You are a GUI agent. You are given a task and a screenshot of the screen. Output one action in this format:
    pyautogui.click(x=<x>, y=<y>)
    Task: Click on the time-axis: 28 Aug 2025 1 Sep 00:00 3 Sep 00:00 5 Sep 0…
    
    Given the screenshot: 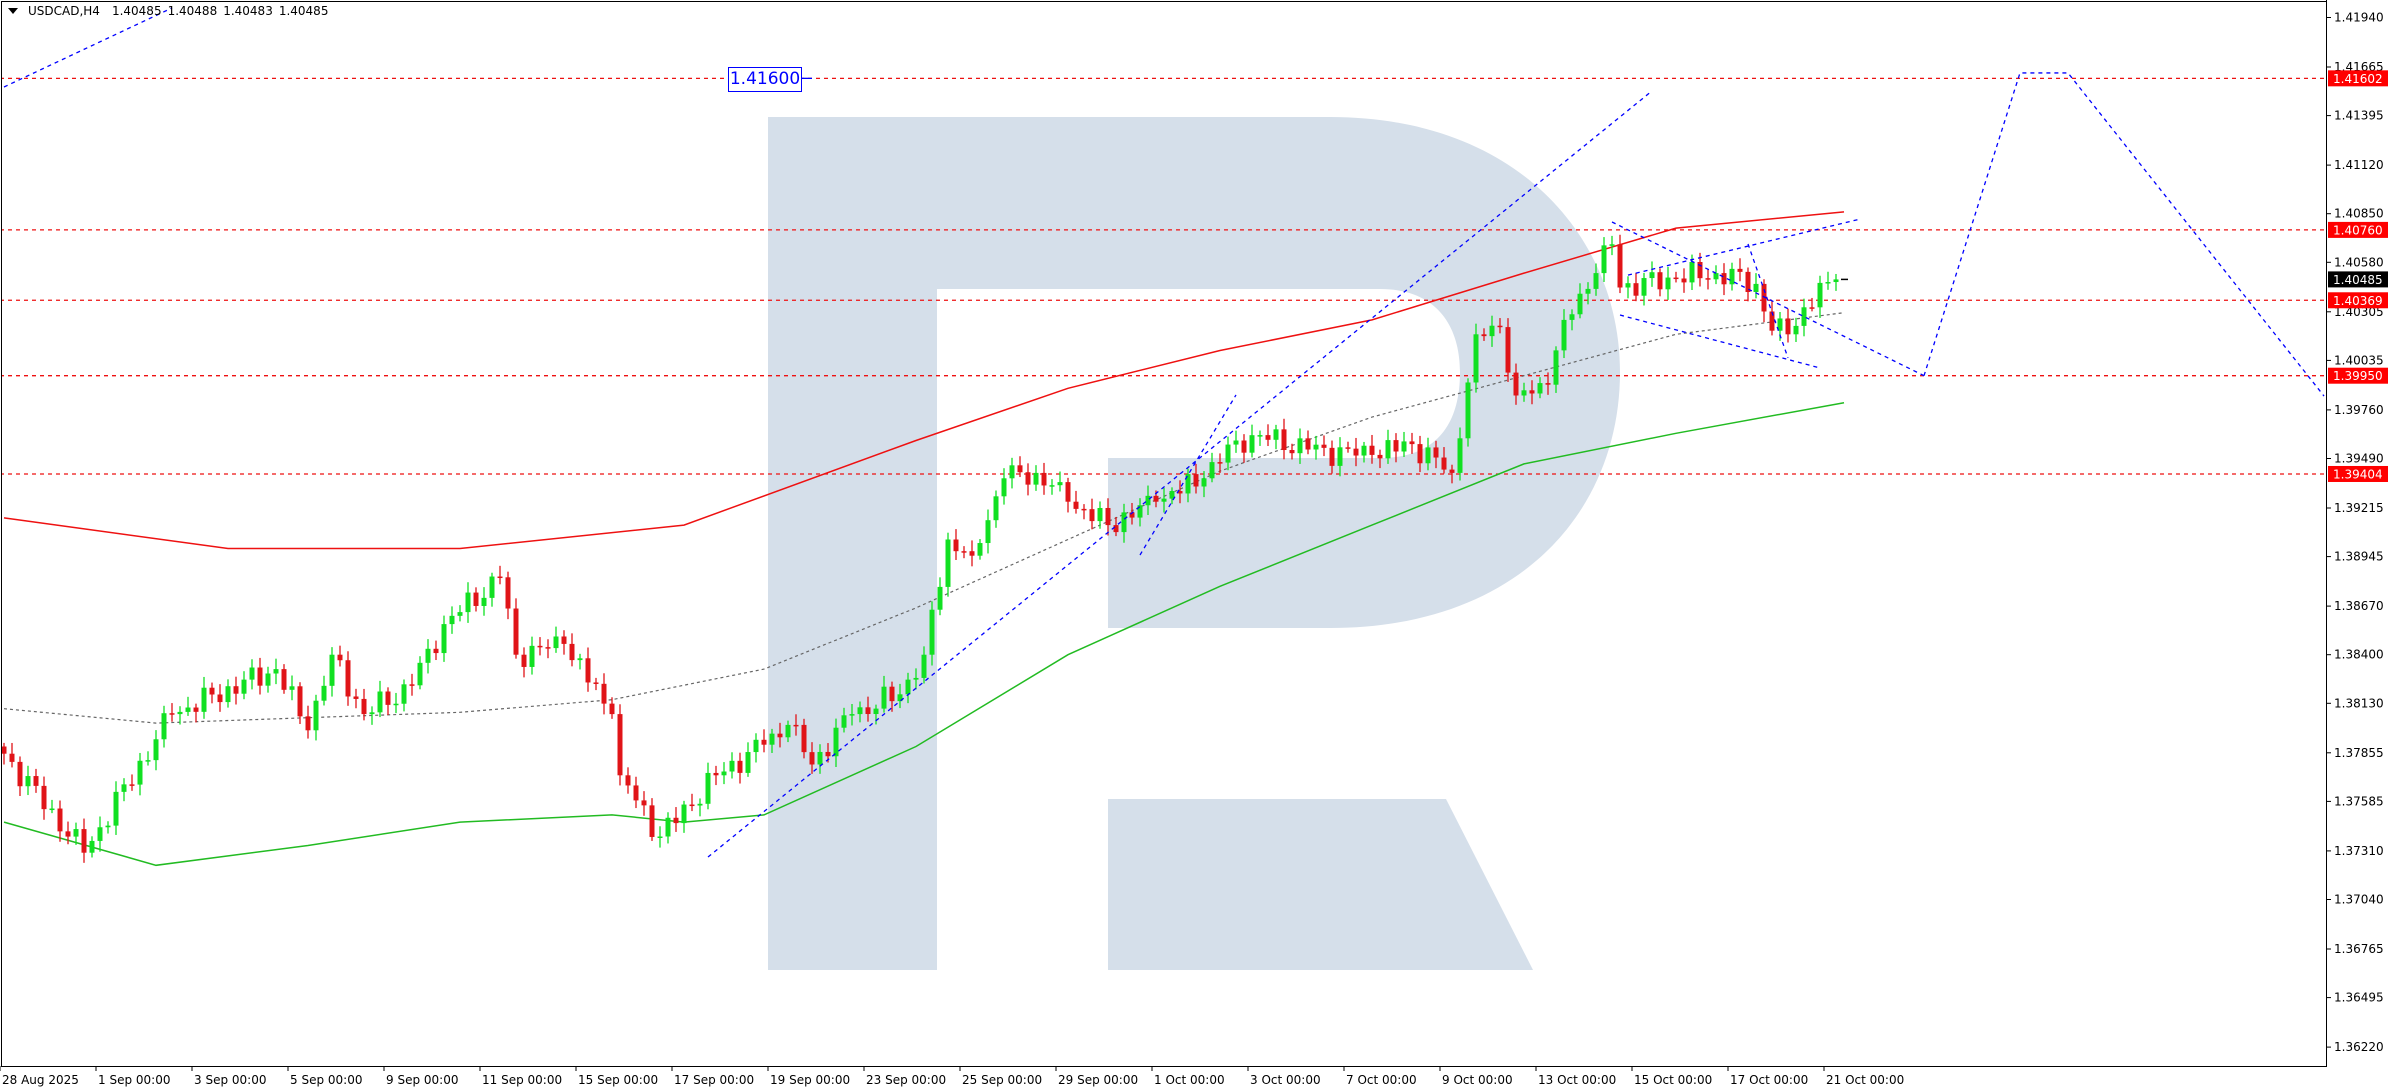 What is the action you would take?
    pyautogui.click(x=952, y=1076)
    